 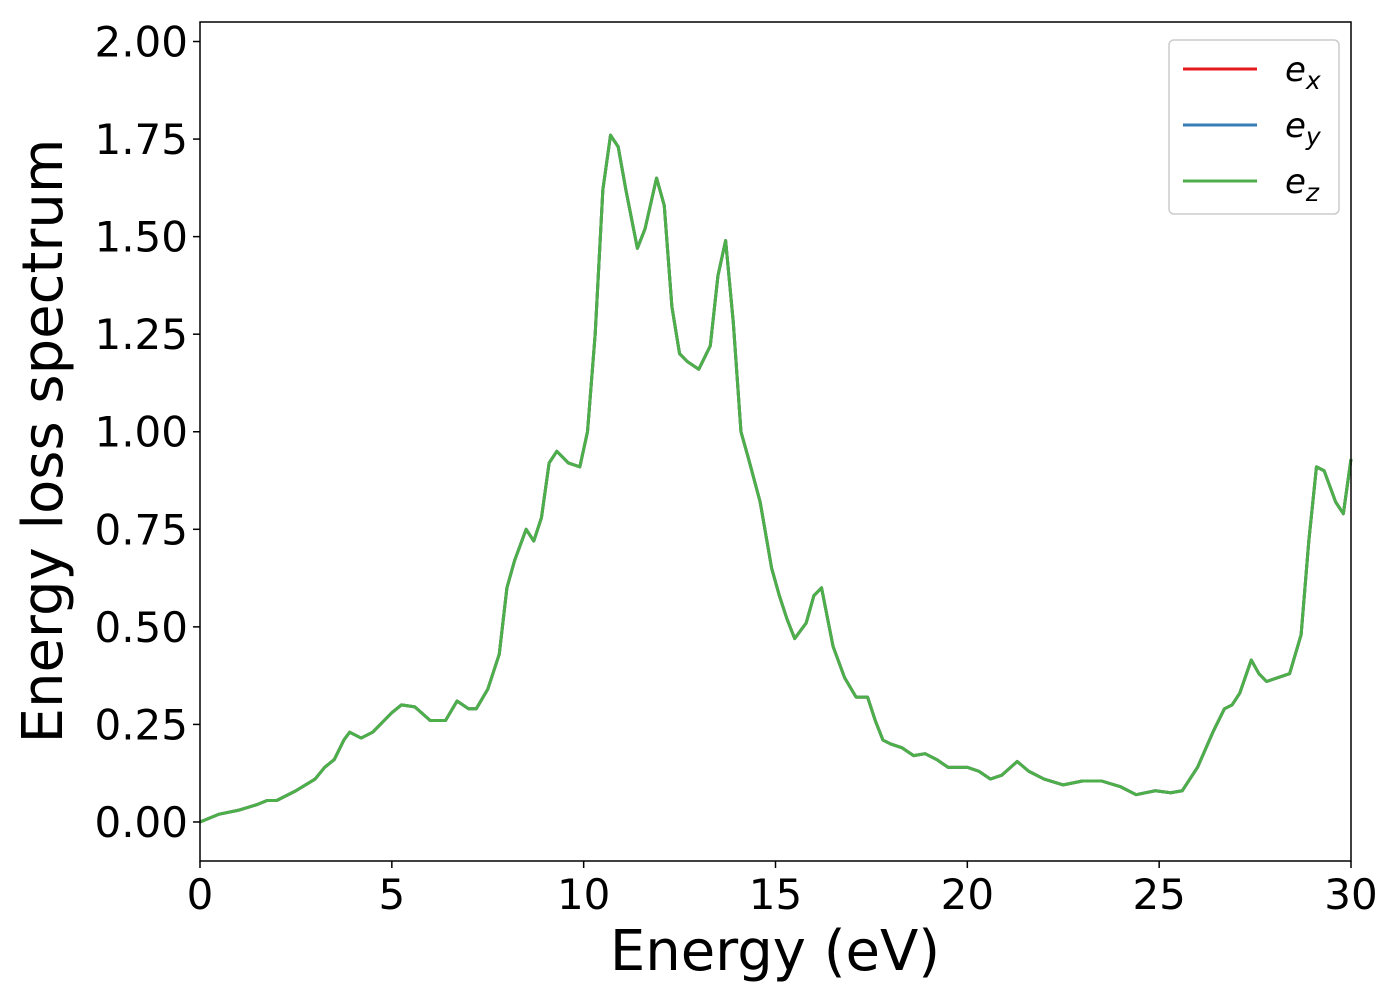 I want to click on x-tick-label: 25, so click(x=1158, y=894).